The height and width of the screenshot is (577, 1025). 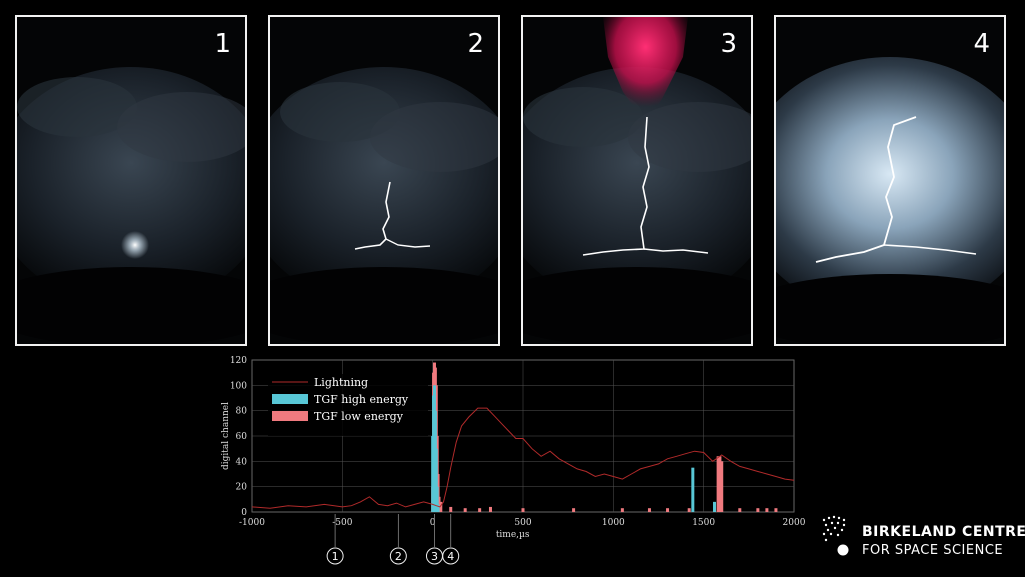 I want to click on x-tick-label: 0, so click(x=433, y=523).